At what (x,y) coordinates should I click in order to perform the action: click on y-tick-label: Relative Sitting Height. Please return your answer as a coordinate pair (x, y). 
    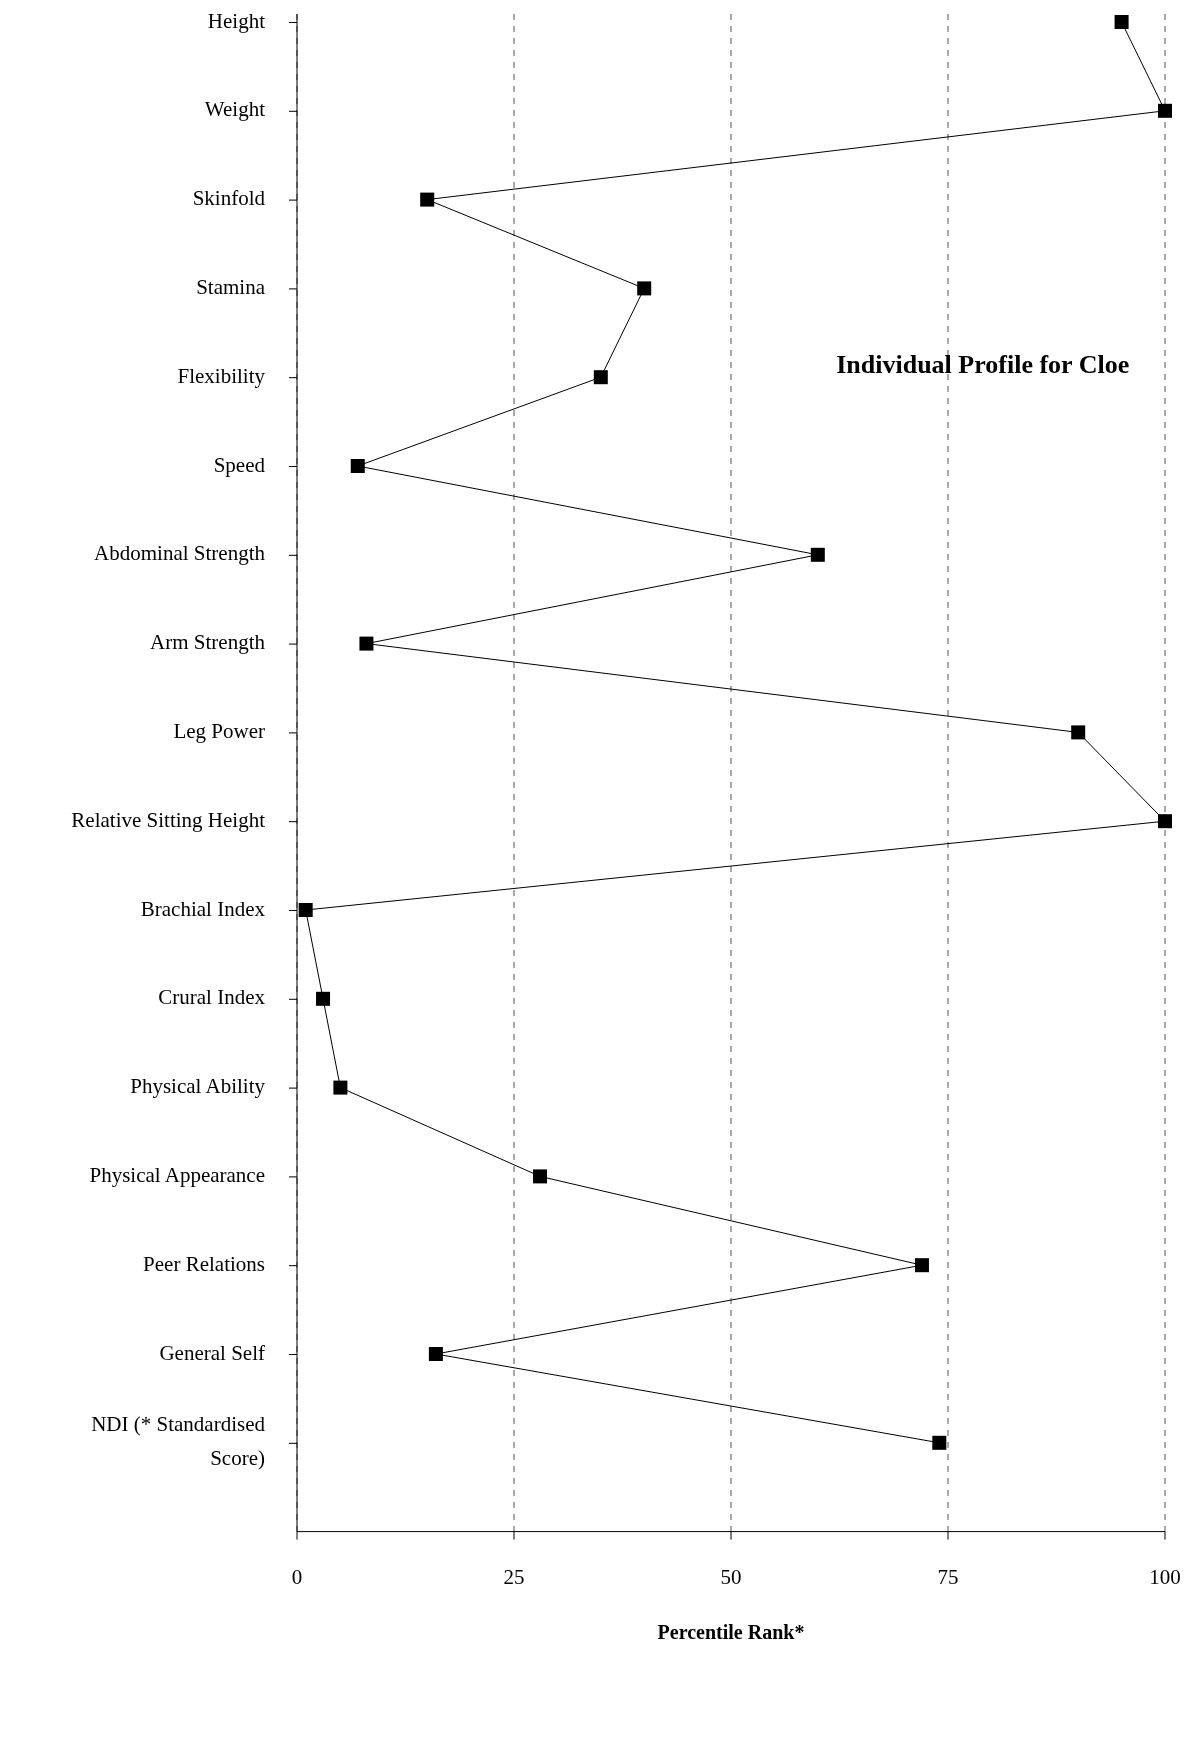
    Looking at the image, I should click on (168, 819).